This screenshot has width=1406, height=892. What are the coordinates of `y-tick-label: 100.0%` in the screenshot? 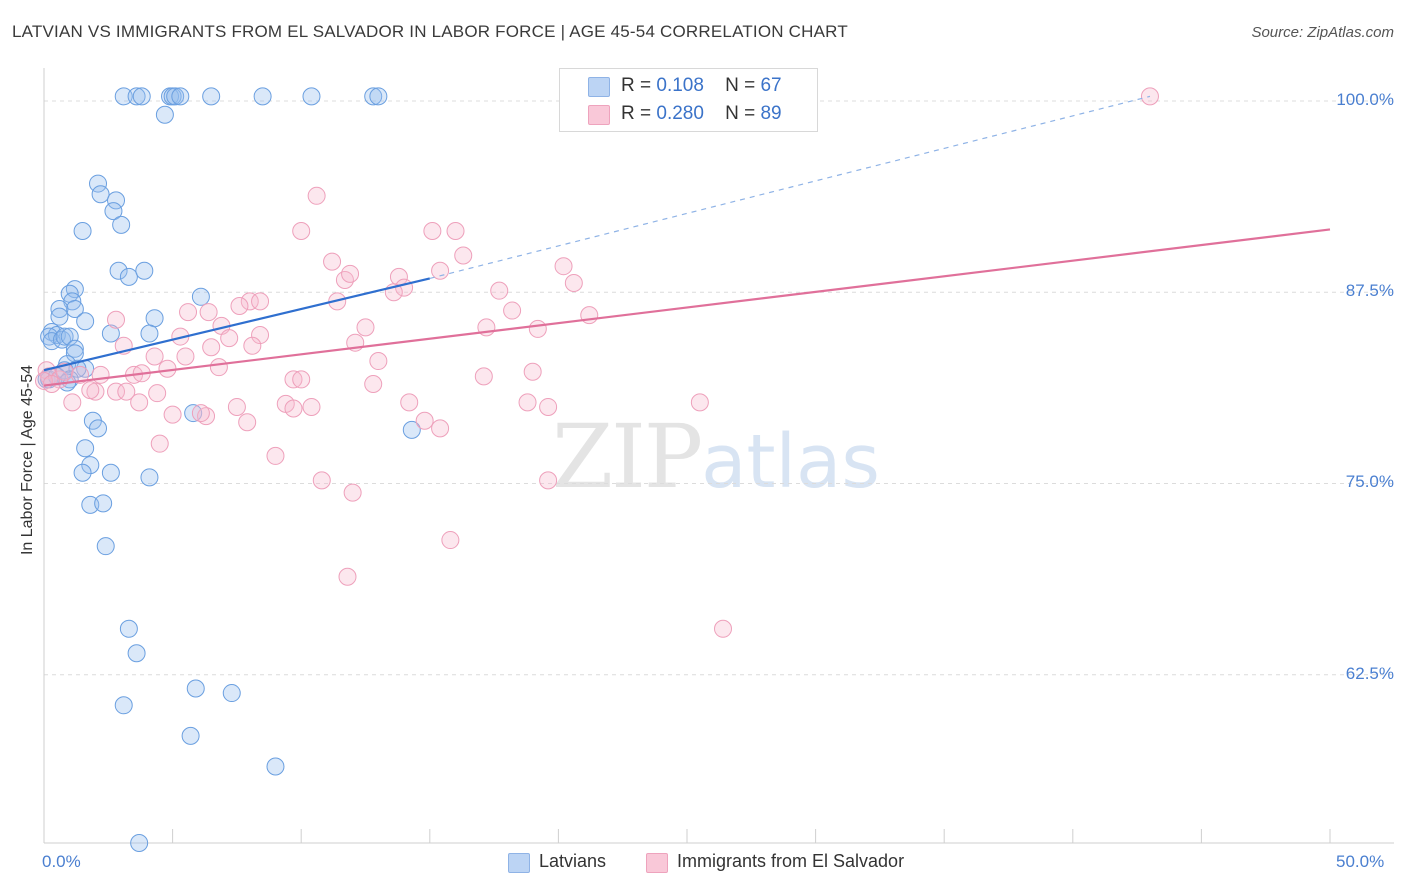 It's located at (1365, 99).